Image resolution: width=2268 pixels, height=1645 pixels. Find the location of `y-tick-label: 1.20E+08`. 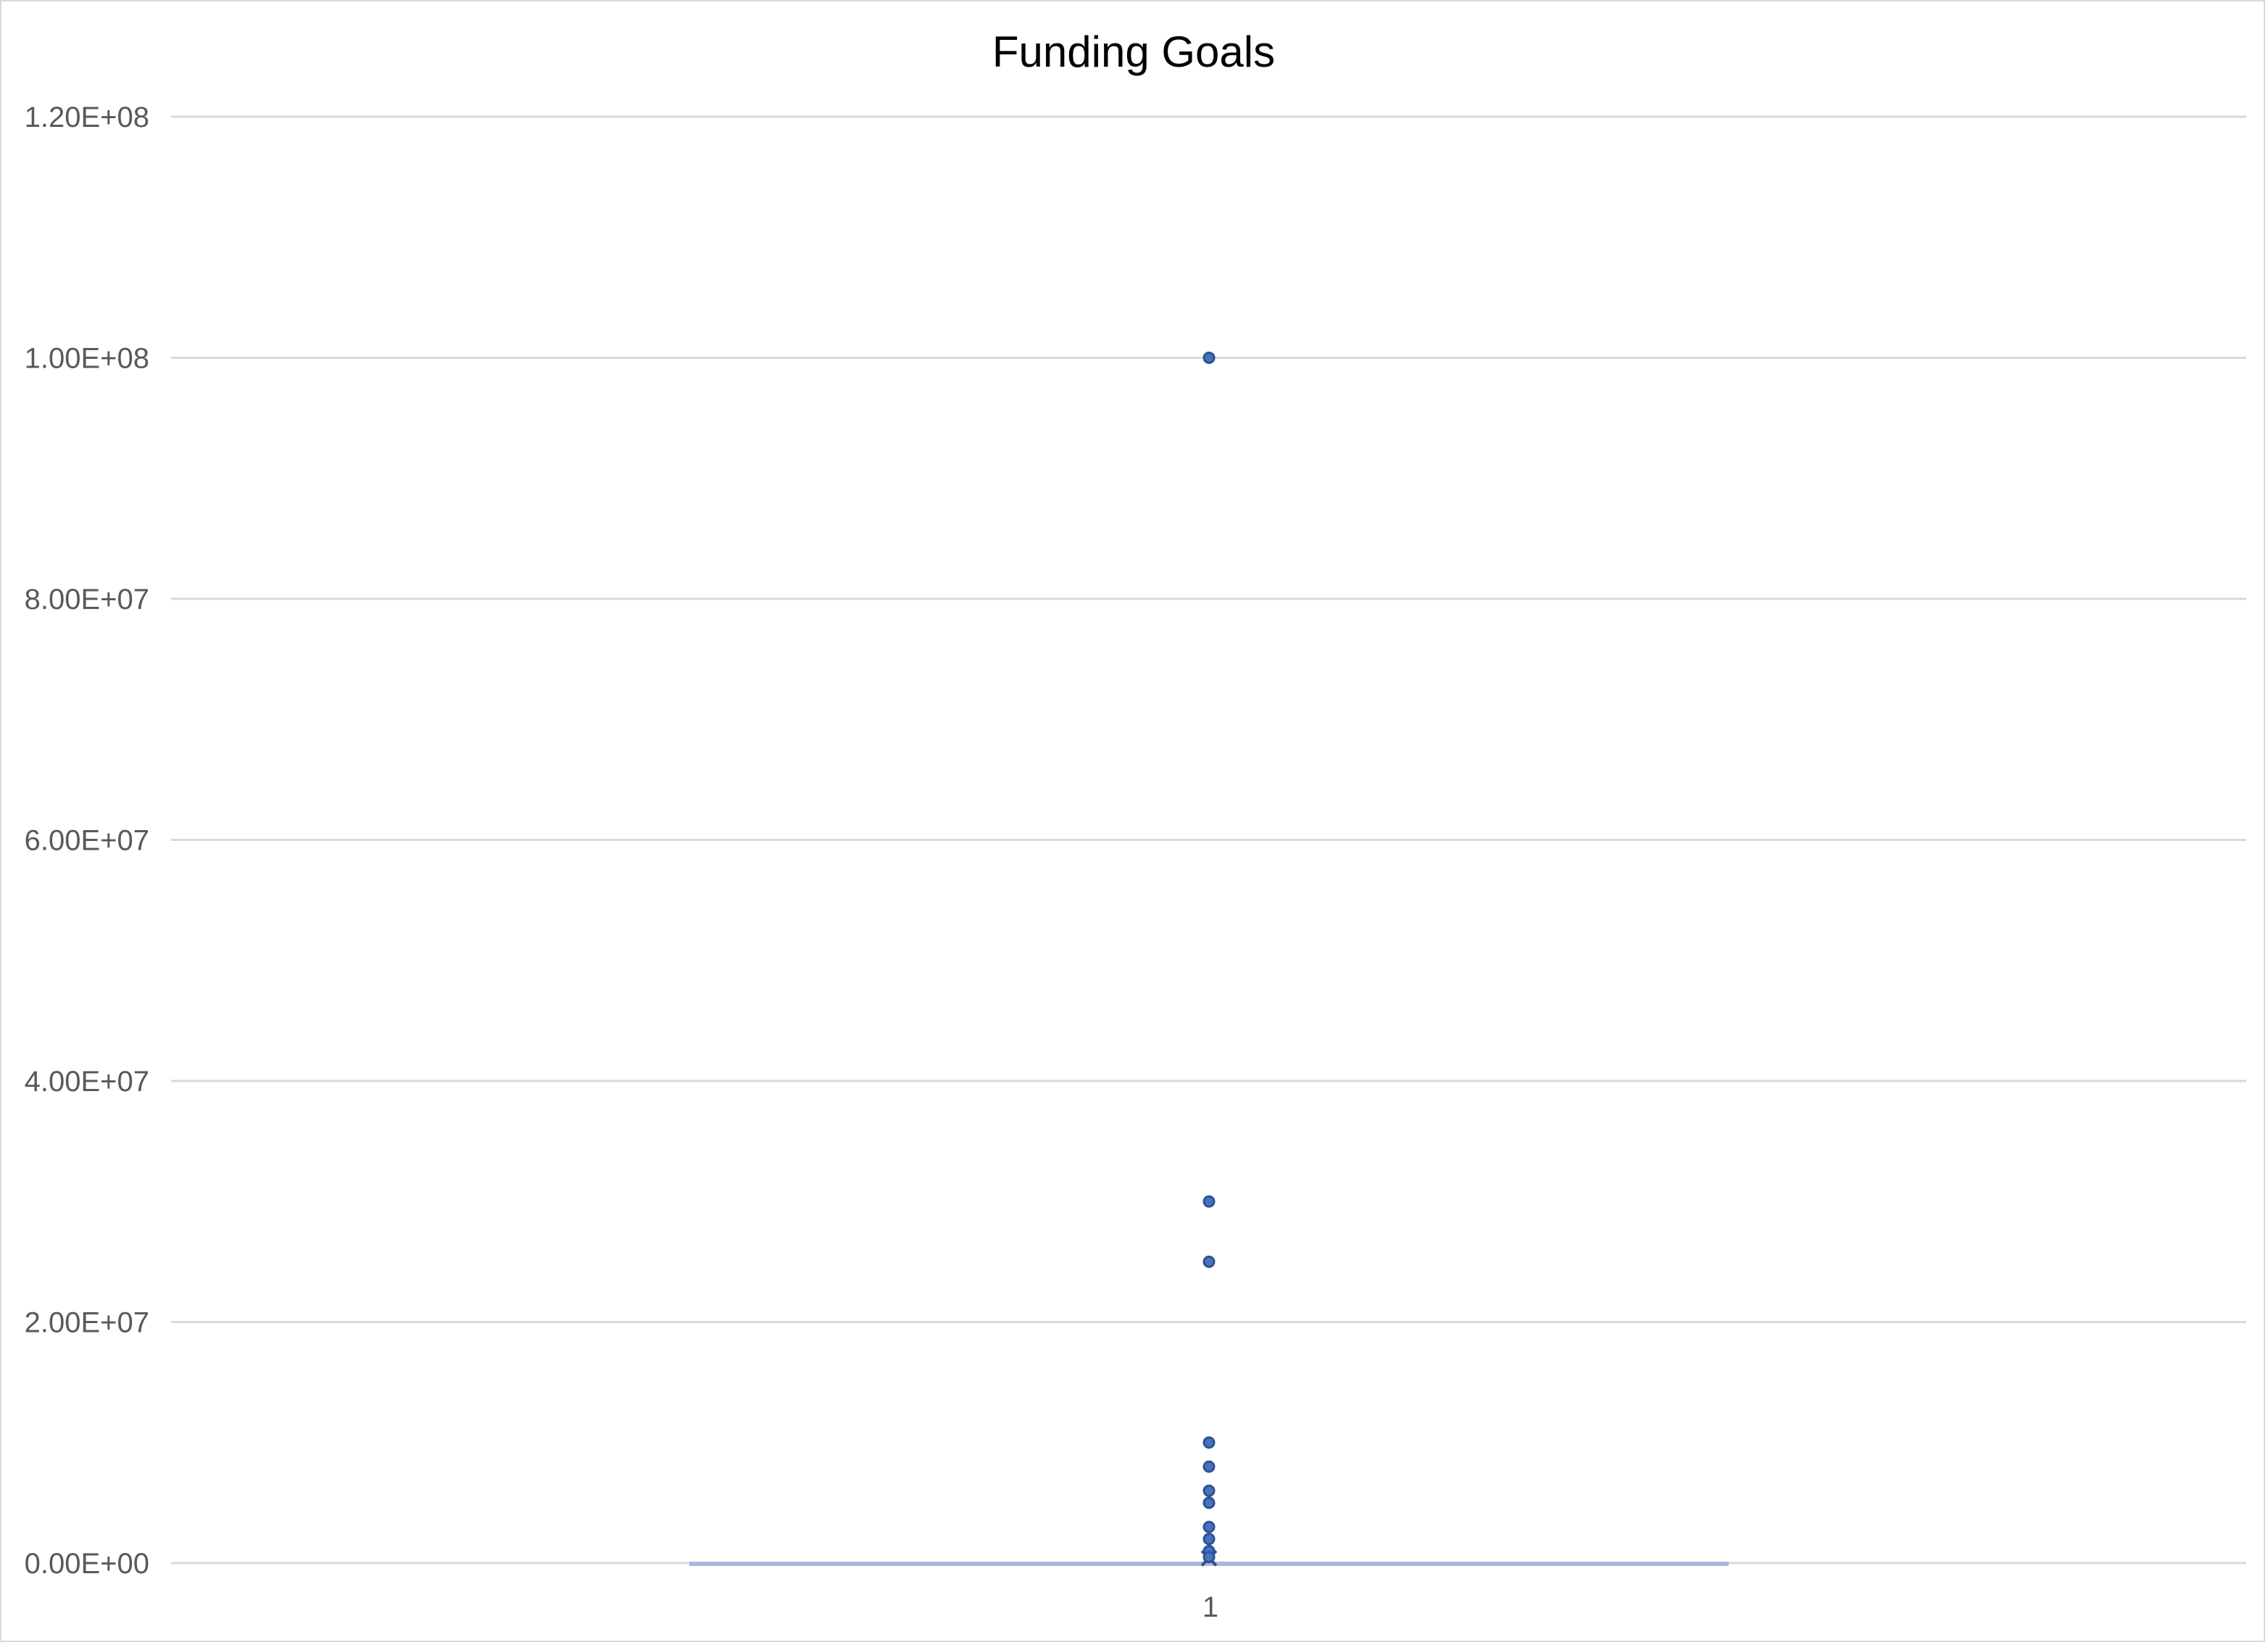

y-tick-label: 1.20E+08 is located at coordinates (87, 117).